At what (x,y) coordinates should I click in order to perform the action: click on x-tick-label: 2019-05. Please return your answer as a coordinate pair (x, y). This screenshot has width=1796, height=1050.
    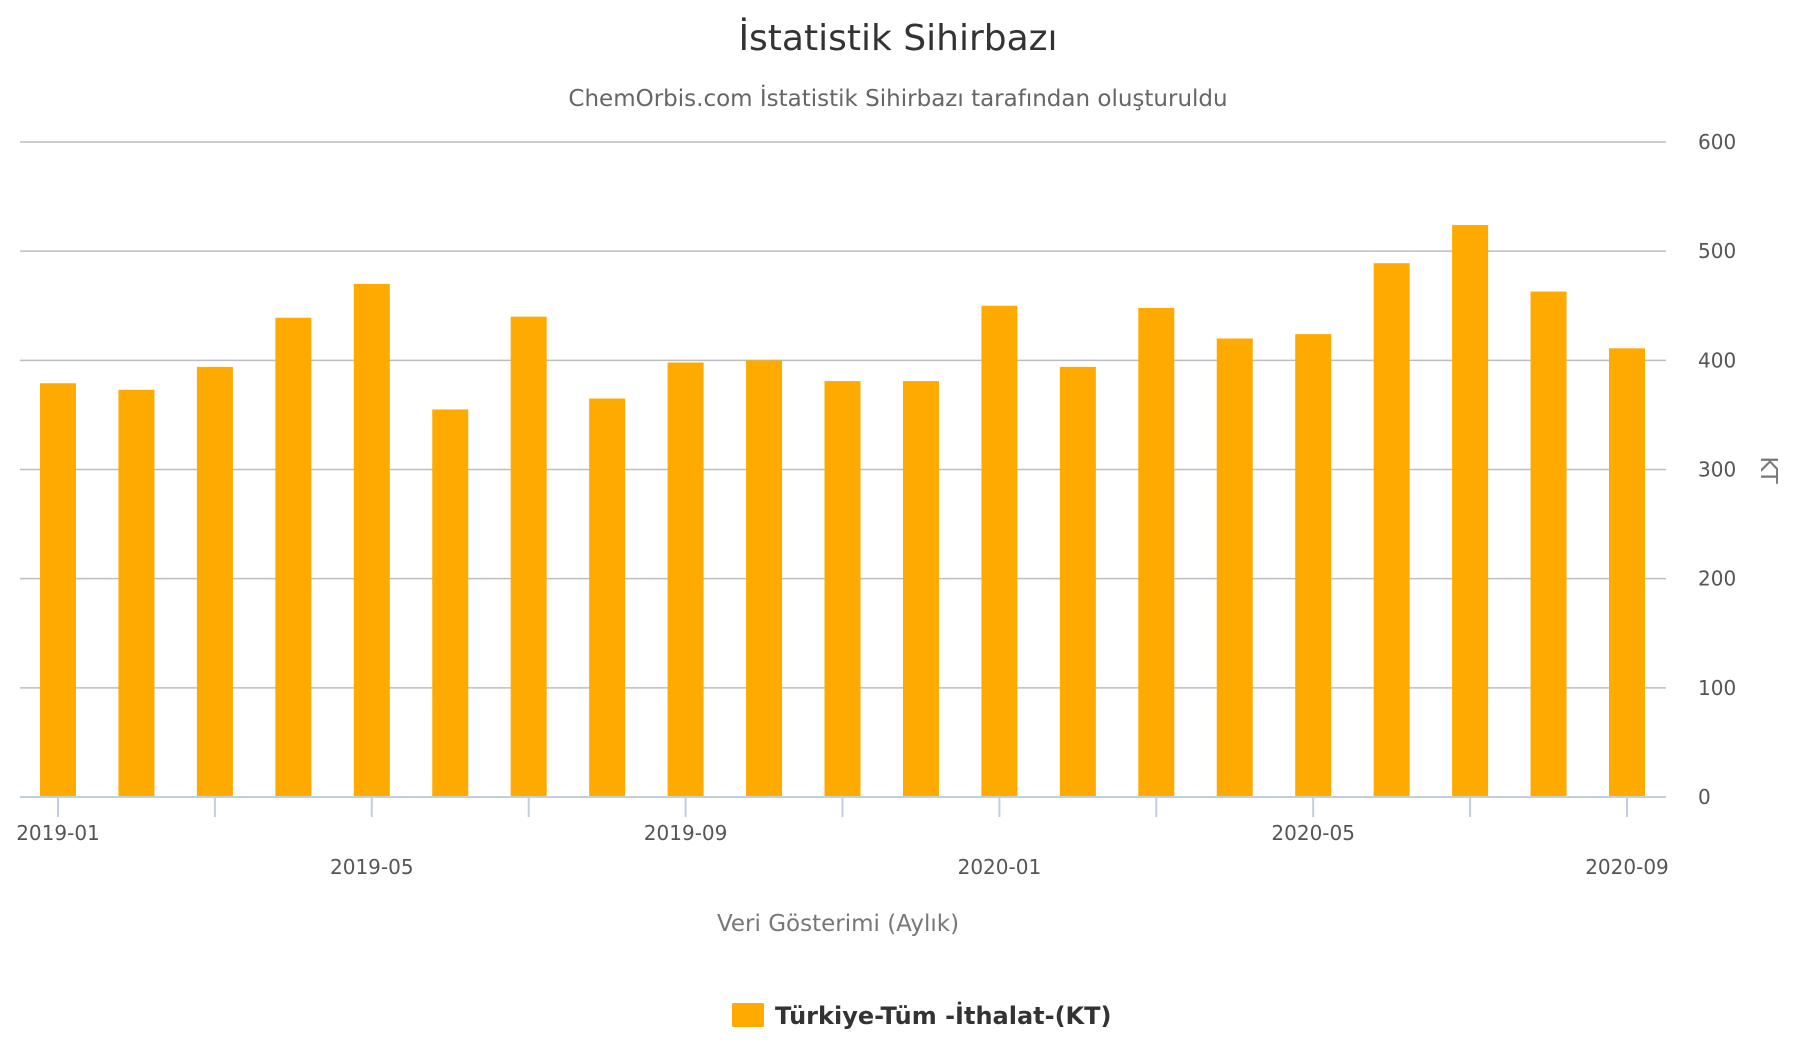
    Looking at the image, I should click on (372, 867).